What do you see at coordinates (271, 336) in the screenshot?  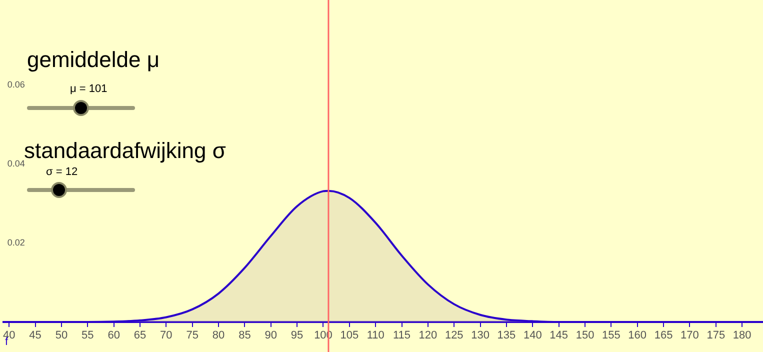 I see `x-tick-label: 90` at bounding box center [271, 336].